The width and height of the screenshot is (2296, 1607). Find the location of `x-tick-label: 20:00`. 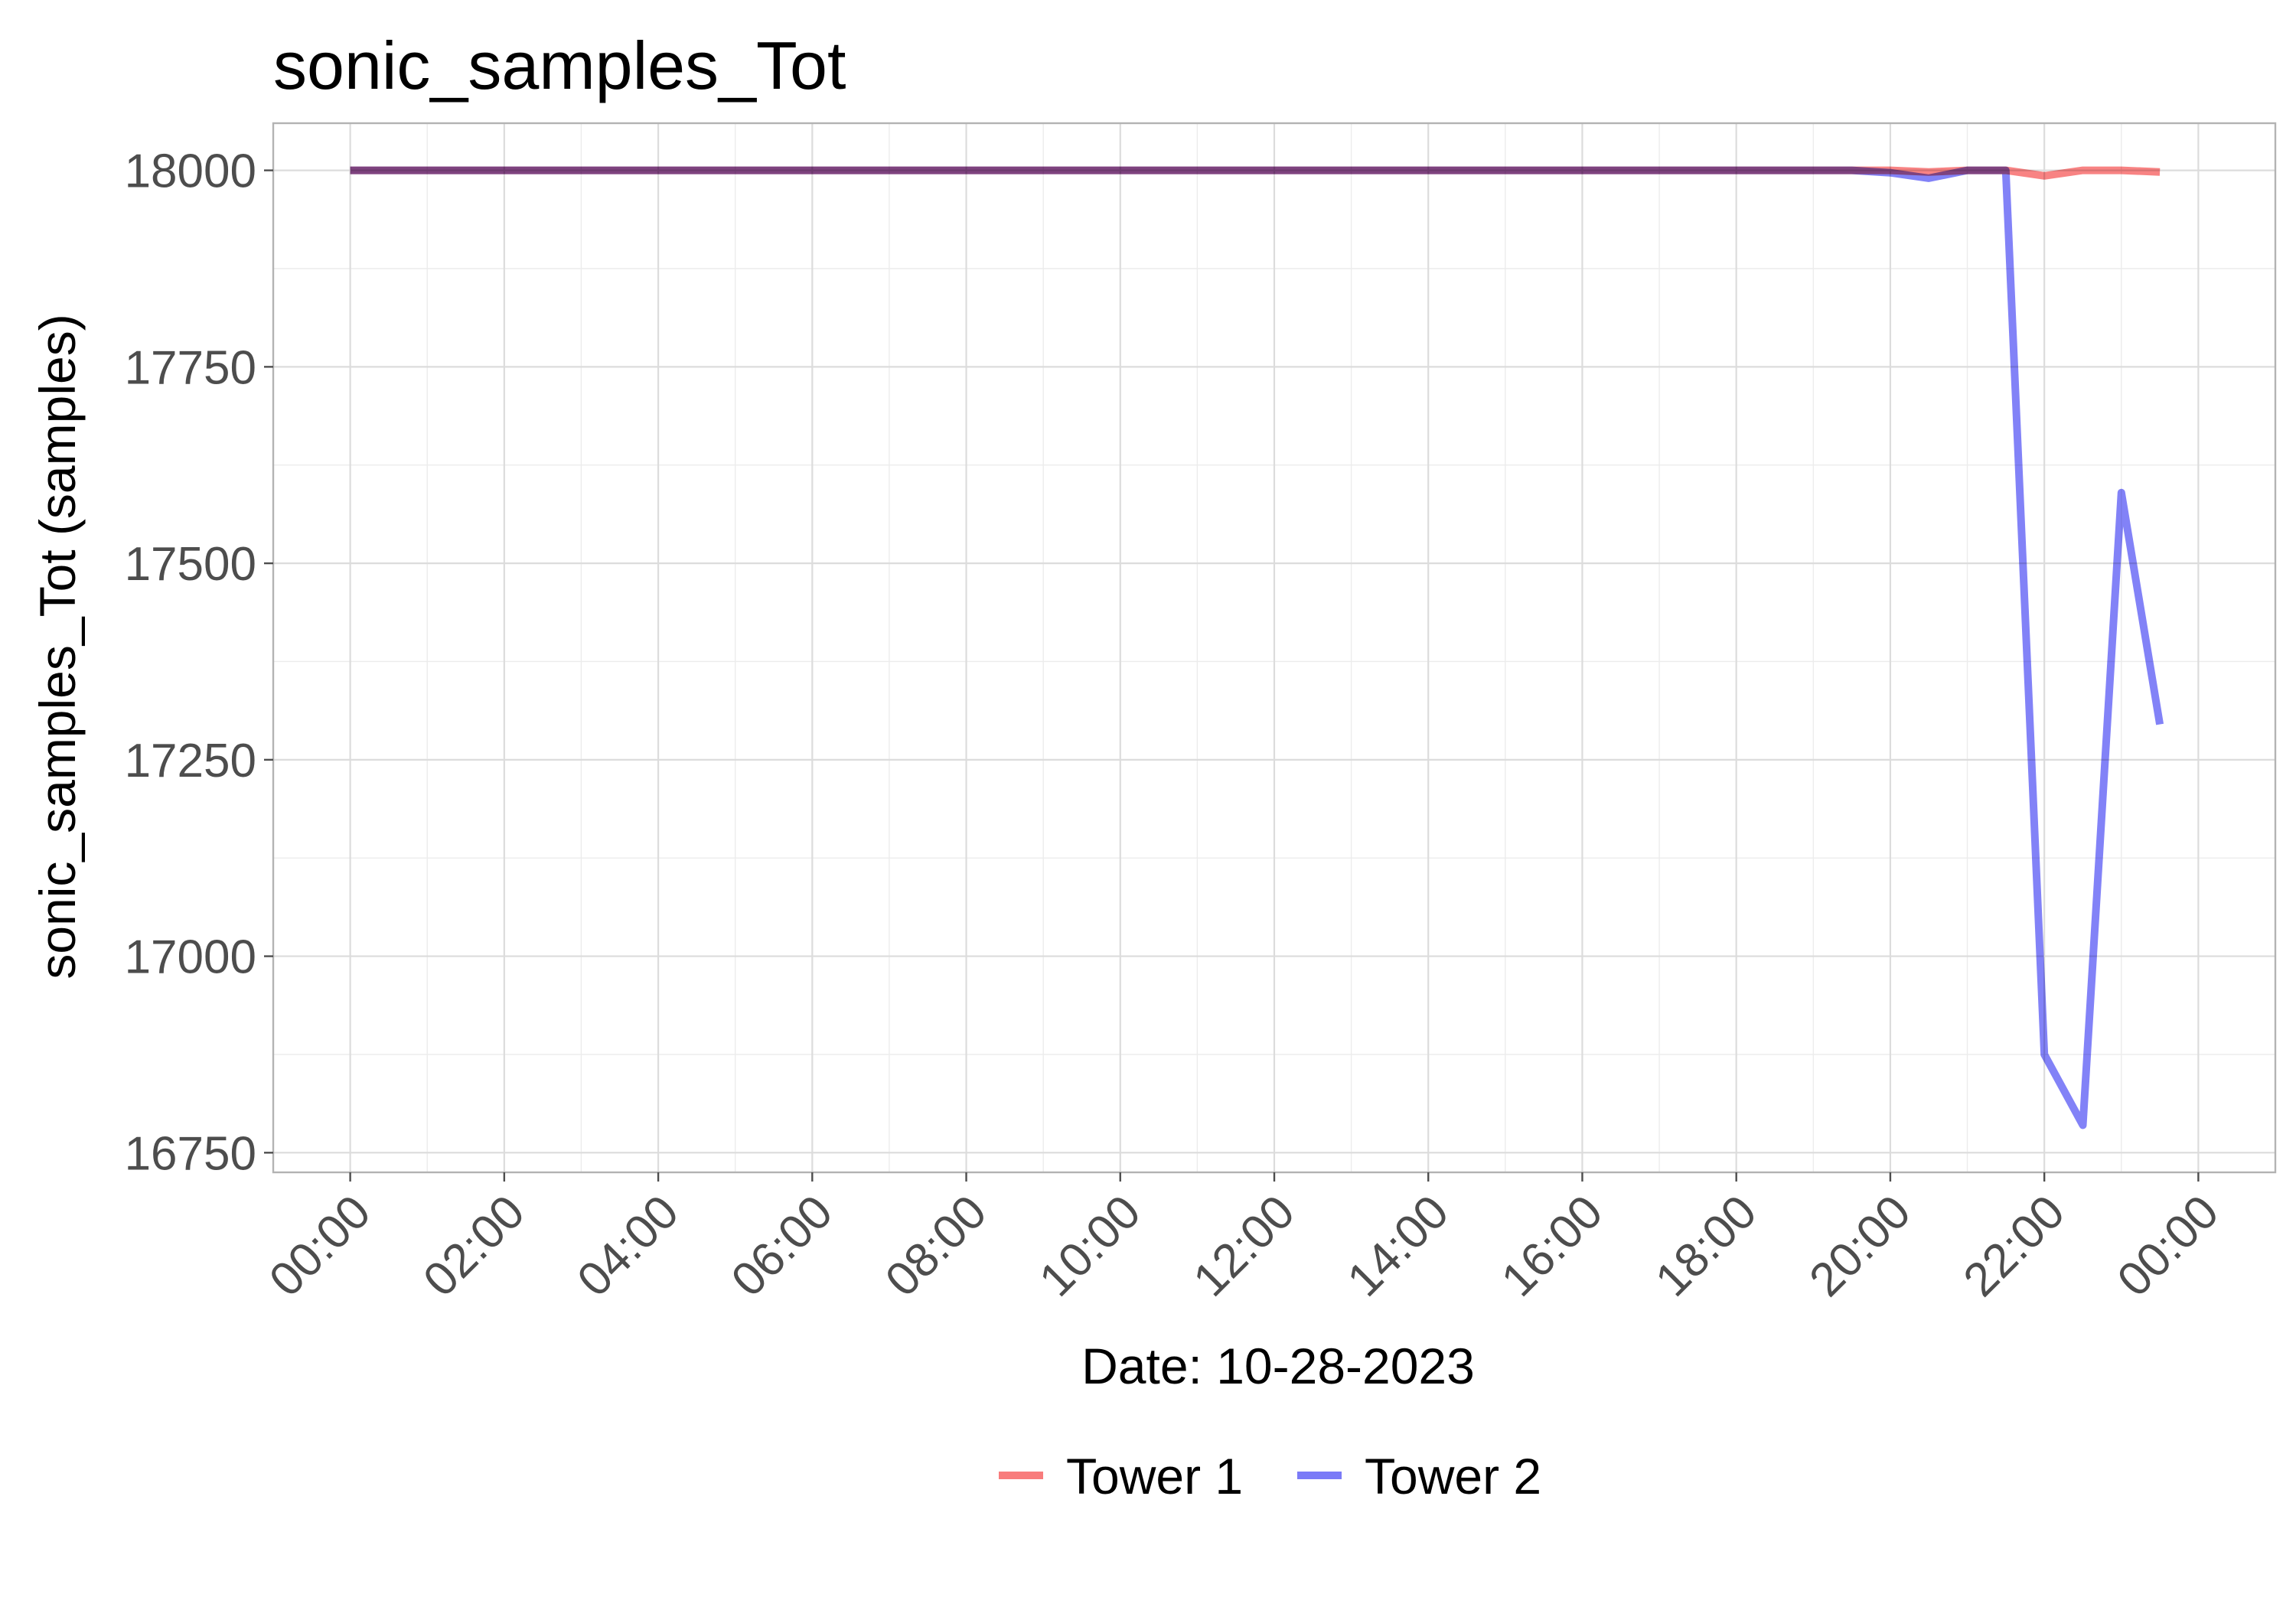

x-tick-label: 20:00 is located at coordinates (1860, 1246).